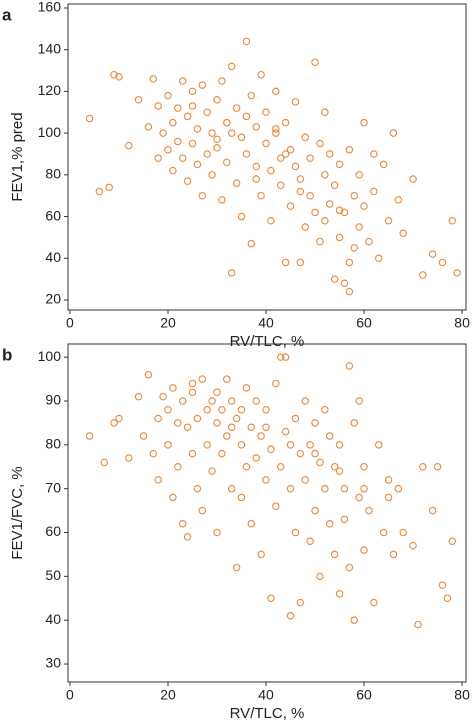 The height and width of the screenshot is (724, 474). What do you see at coordinates (50, 48) in the screenshot?
I see `y-tick-label: 140` at bounding box center [50, 48].